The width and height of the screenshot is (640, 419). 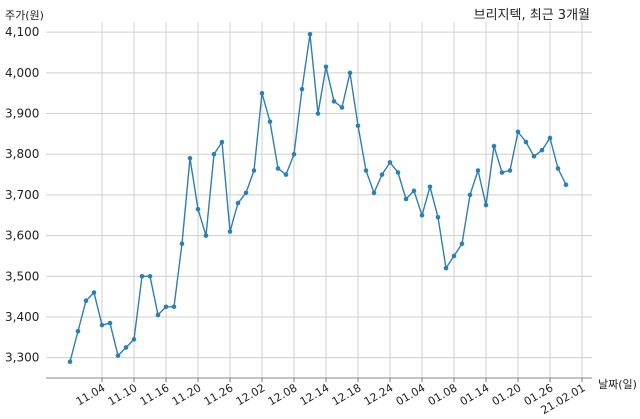 I want to click on y-tick-label: 4,100, so click(x=22, y=32).